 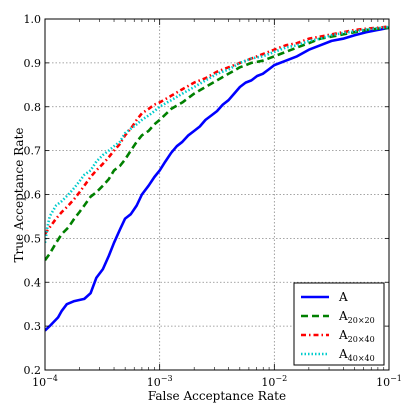 I want to click on y-tick-label: 0.7, so click(x=33, y=151).